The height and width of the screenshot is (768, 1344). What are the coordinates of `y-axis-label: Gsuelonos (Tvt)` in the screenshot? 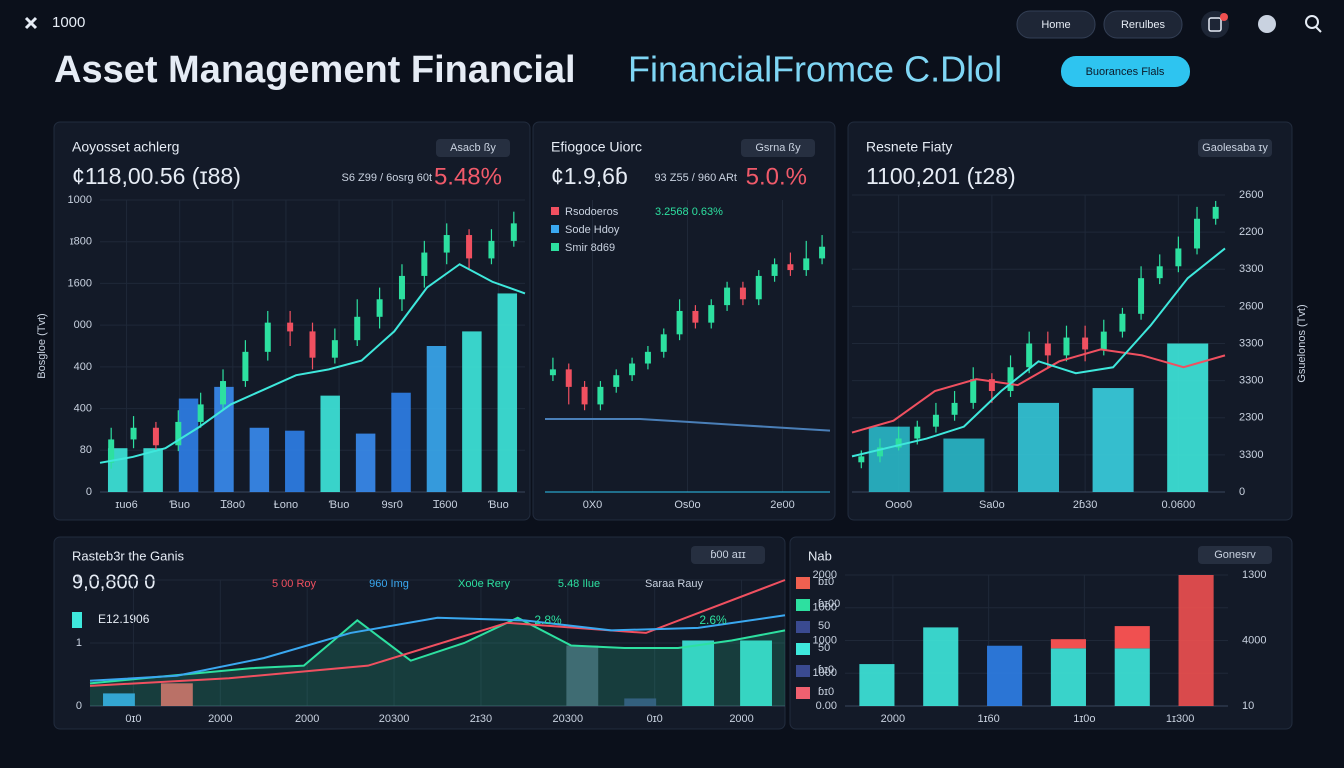 It's located at (1302, 343).